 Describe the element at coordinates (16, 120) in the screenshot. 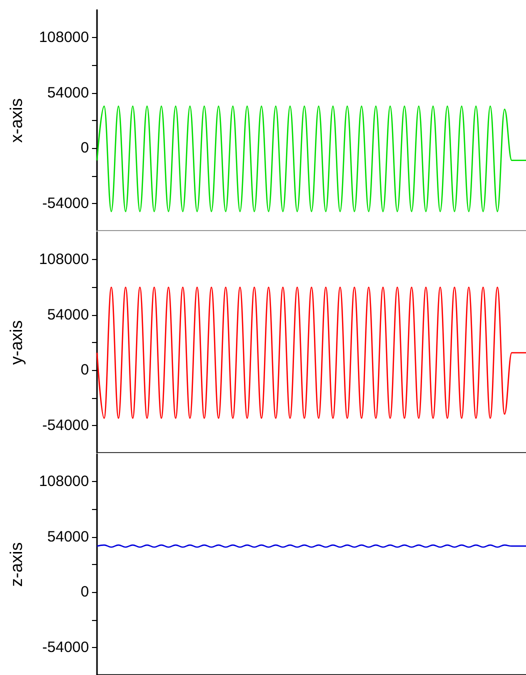

I see `y-axis-title: x-axis` at that location.